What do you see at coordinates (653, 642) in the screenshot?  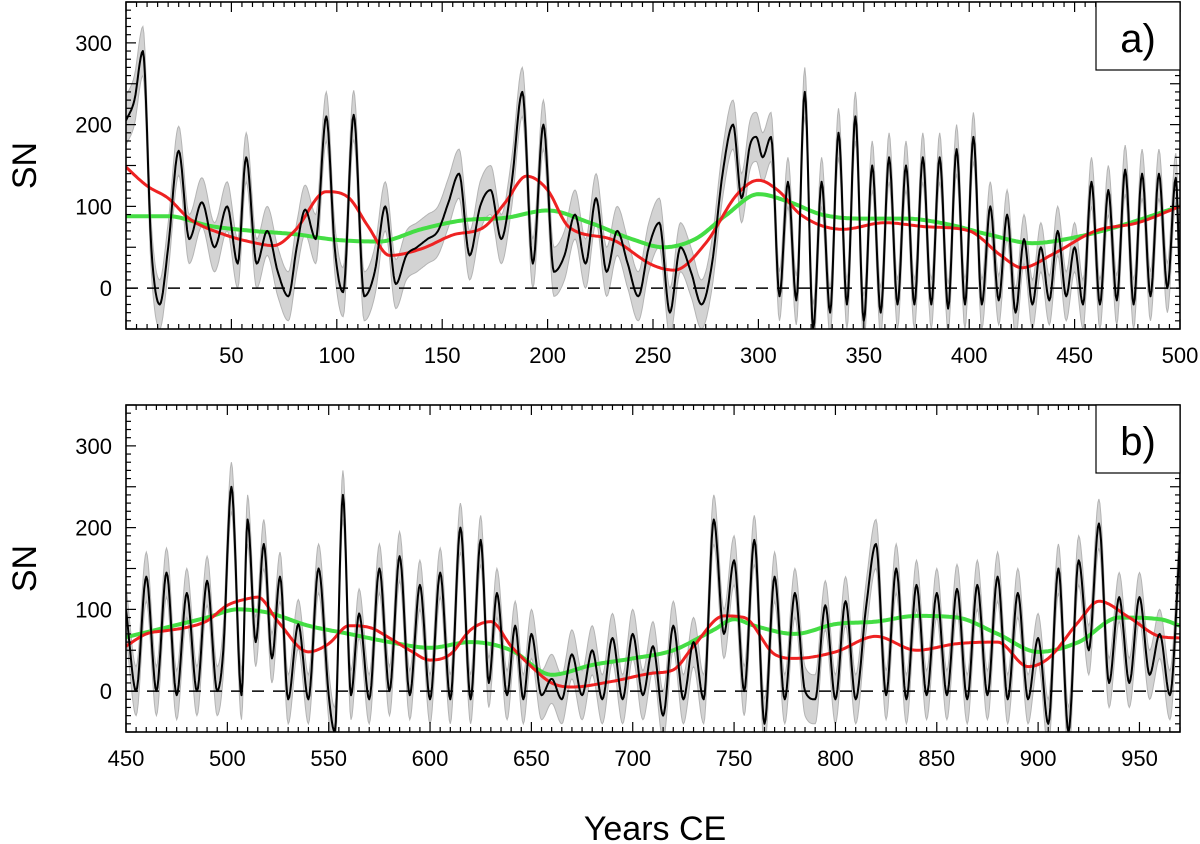 I see `long-term-smooth-line` at bounding box center [653, 642].